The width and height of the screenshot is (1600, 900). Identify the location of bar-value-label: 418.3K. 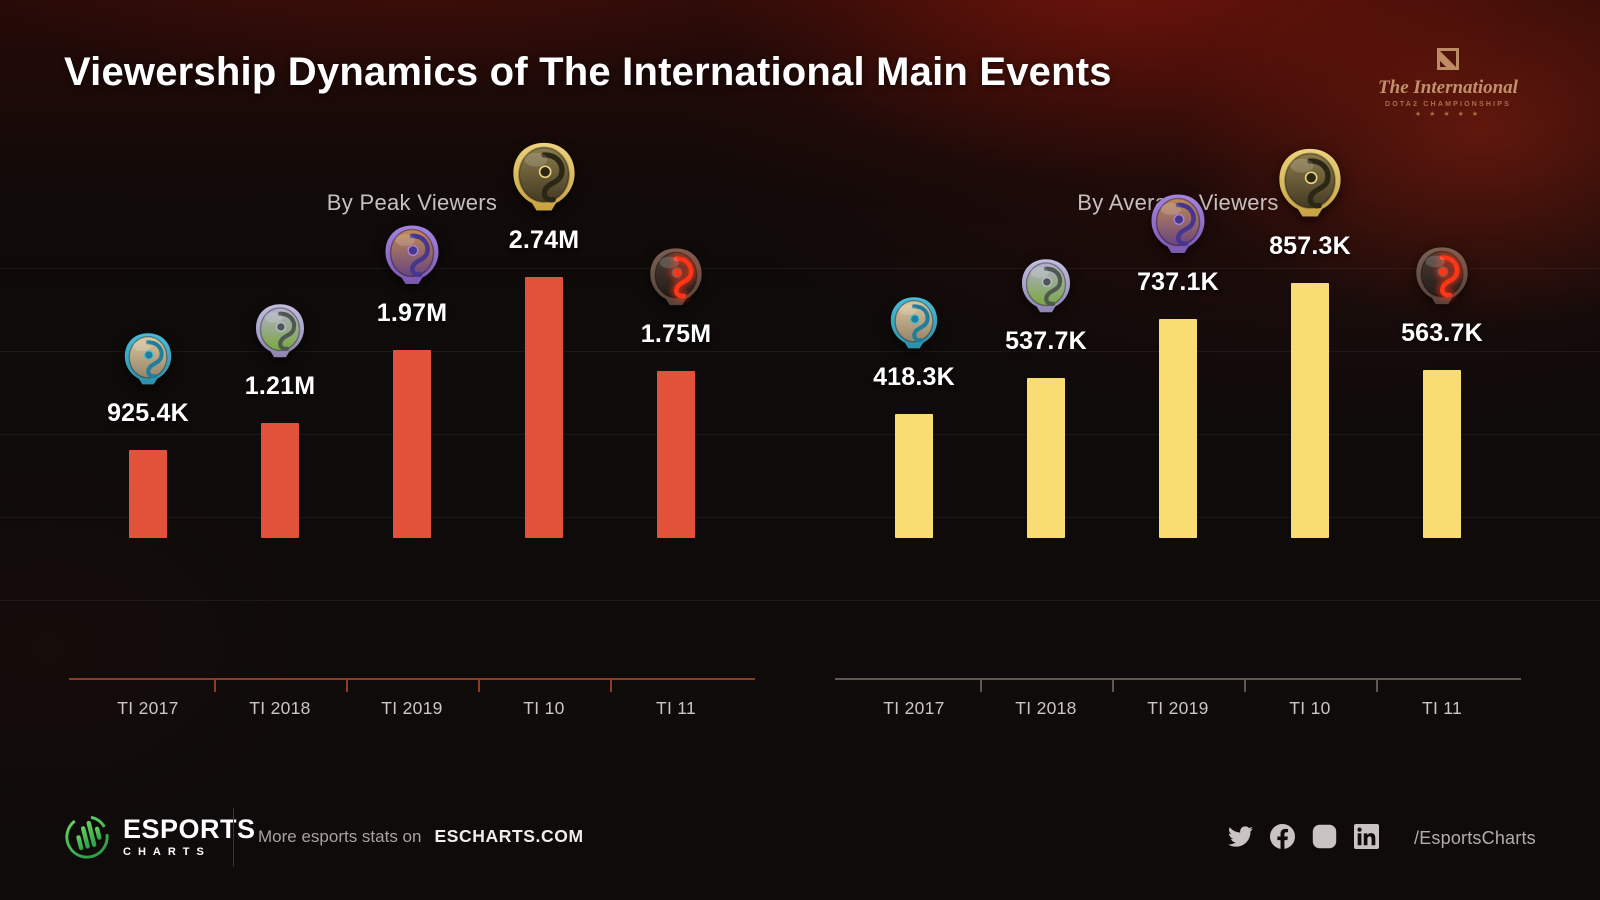
(914, 377).